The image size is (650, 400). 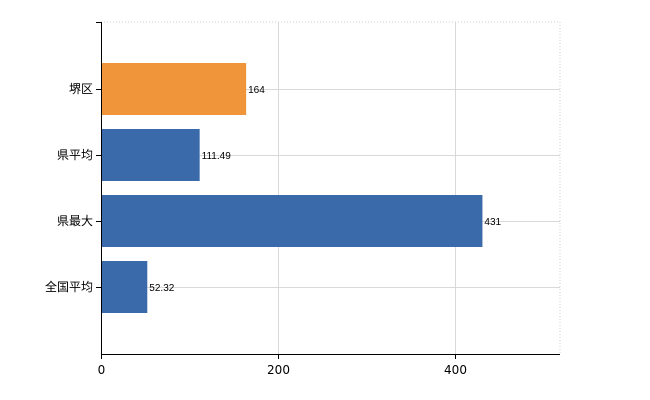 I want to click on y-tick-label: 県最大, so click(x=75, y=221).